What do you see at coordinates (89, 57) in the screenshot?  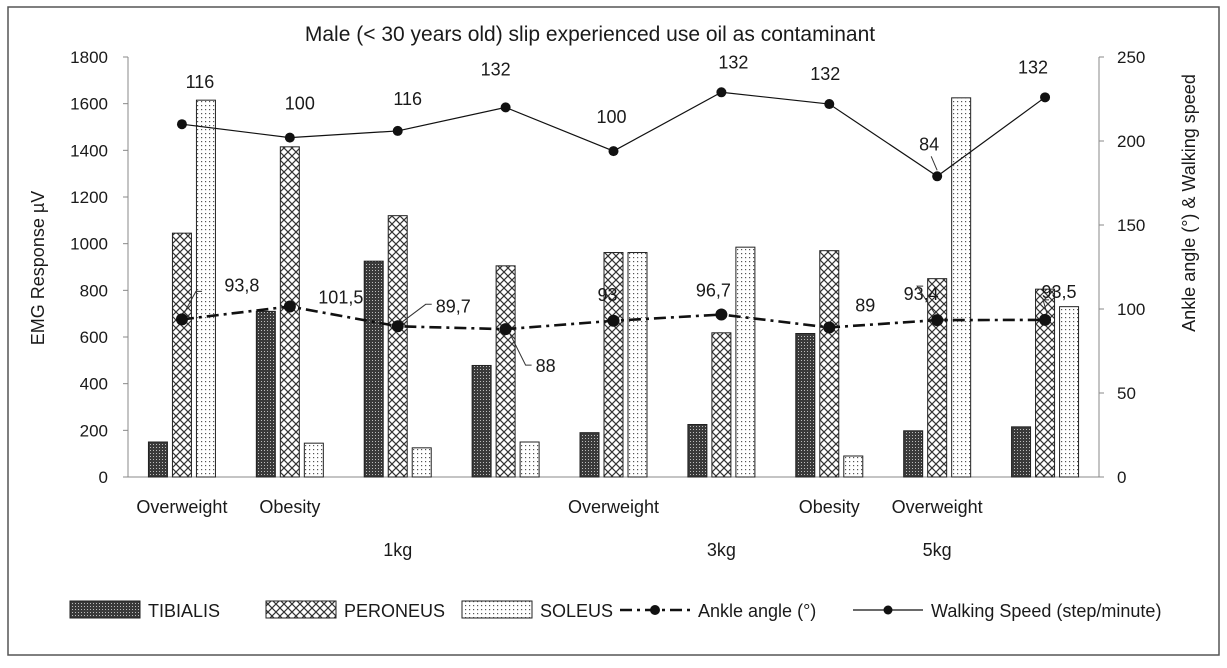 I see `y-tick-label: 1800` at bounding box center [89, 57].